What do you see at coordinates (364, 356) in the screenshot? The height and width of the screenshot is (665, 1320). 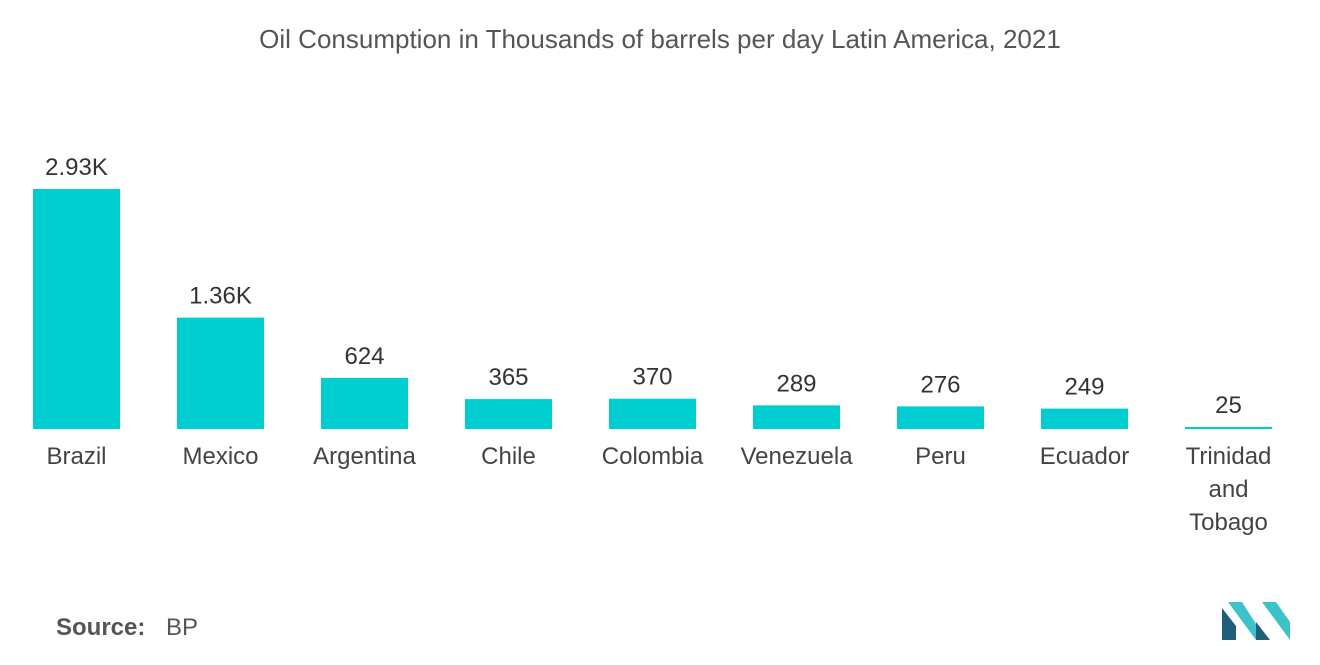 I see `data-label: 624` at bounding box center [364, 356].